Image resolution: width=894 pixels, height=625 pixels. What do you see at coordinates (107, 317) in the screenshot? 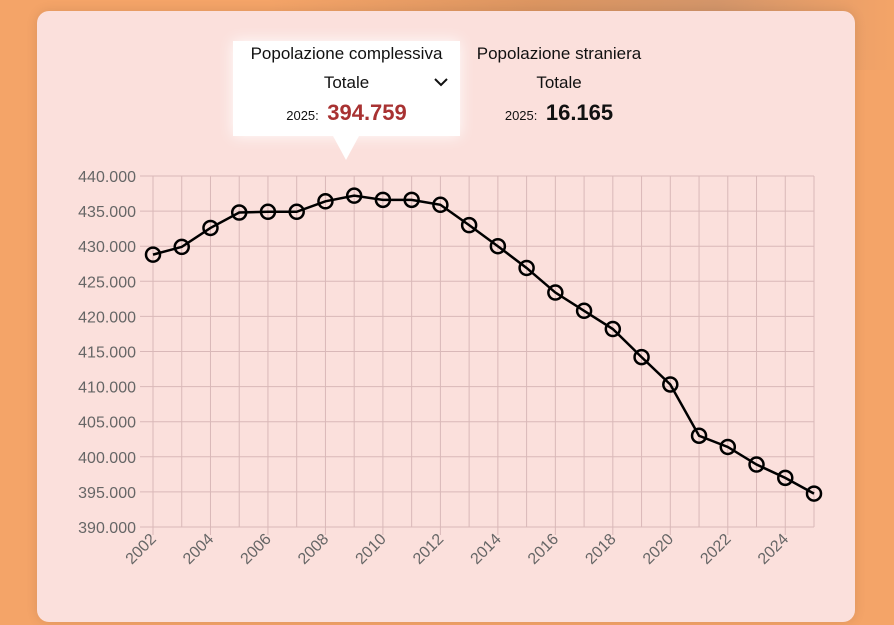
I see `y-tick-label: 420.000` at bounding box center [107, 317].